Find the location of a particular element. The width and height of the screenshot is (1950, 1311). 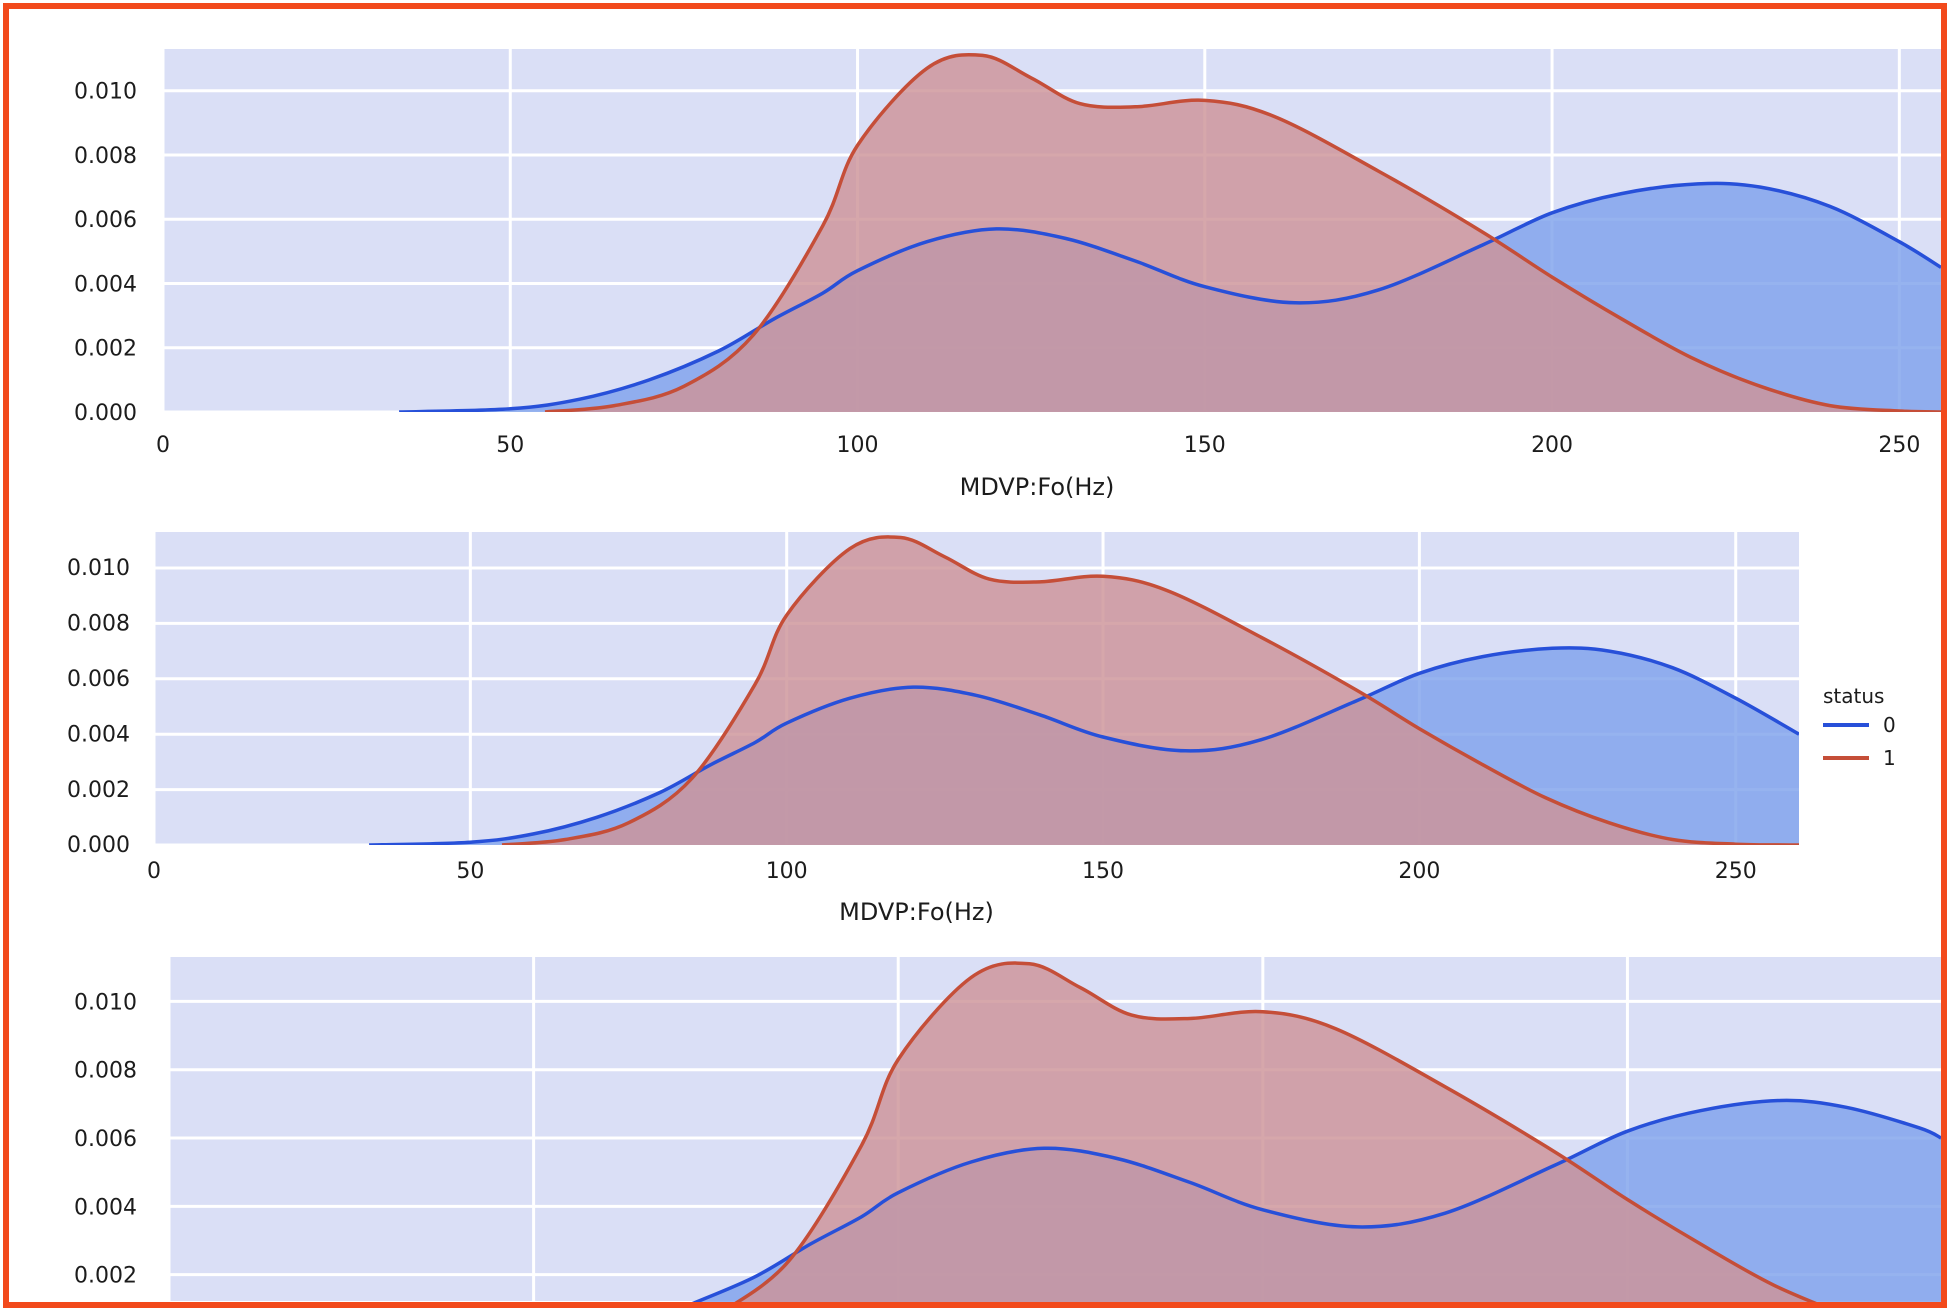

legend: status 0 1 is located at coordinates (1859, 727).